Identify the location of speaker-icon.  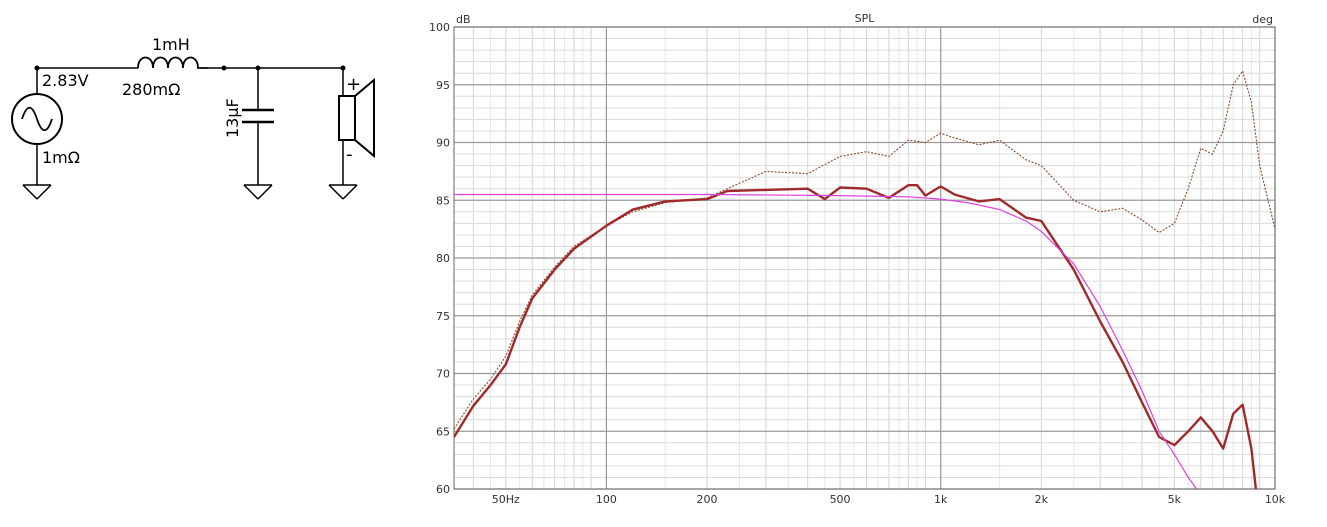
(356, 126).